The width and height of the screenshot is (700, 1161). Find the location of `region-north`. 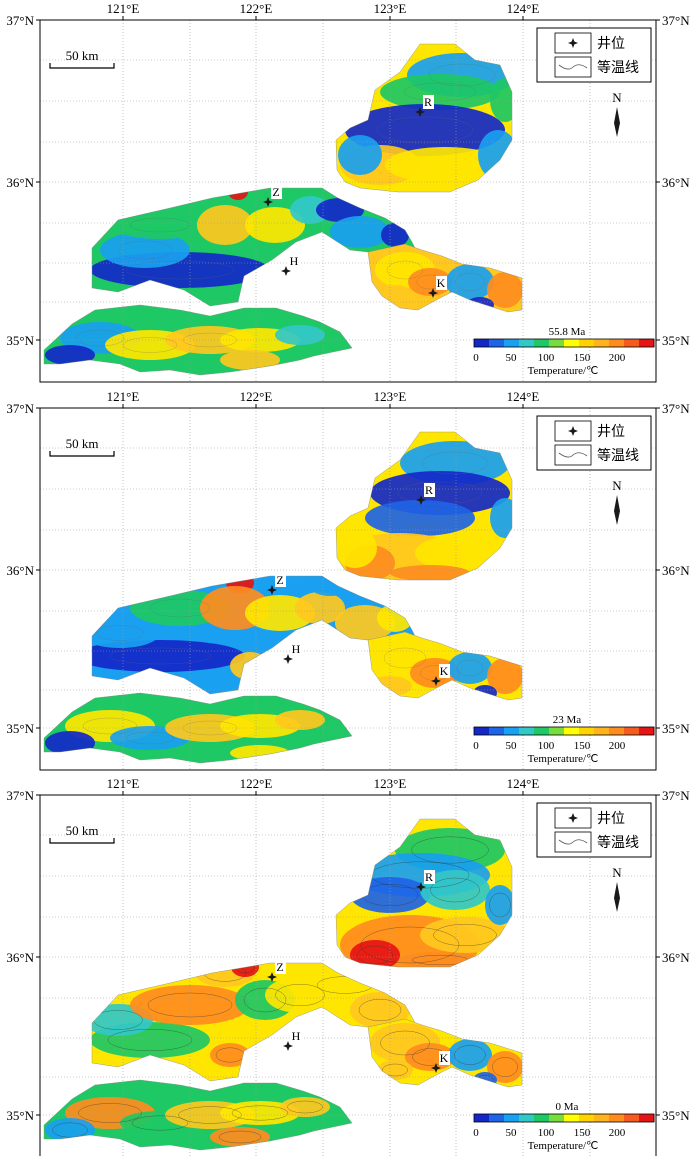

region-north is located at coordinates (424, 506).